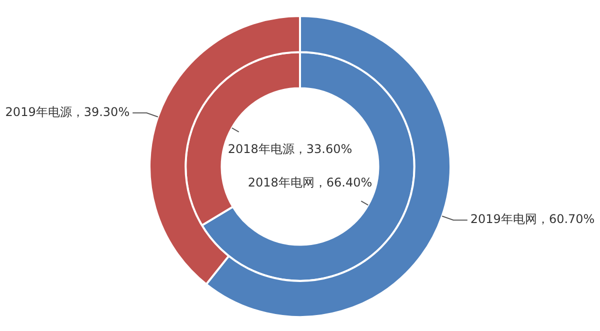  What do you see at coordinates (323, 149) in the screenshot?
I see `data-label: ，33.60%` at bounding box center [323, 149].